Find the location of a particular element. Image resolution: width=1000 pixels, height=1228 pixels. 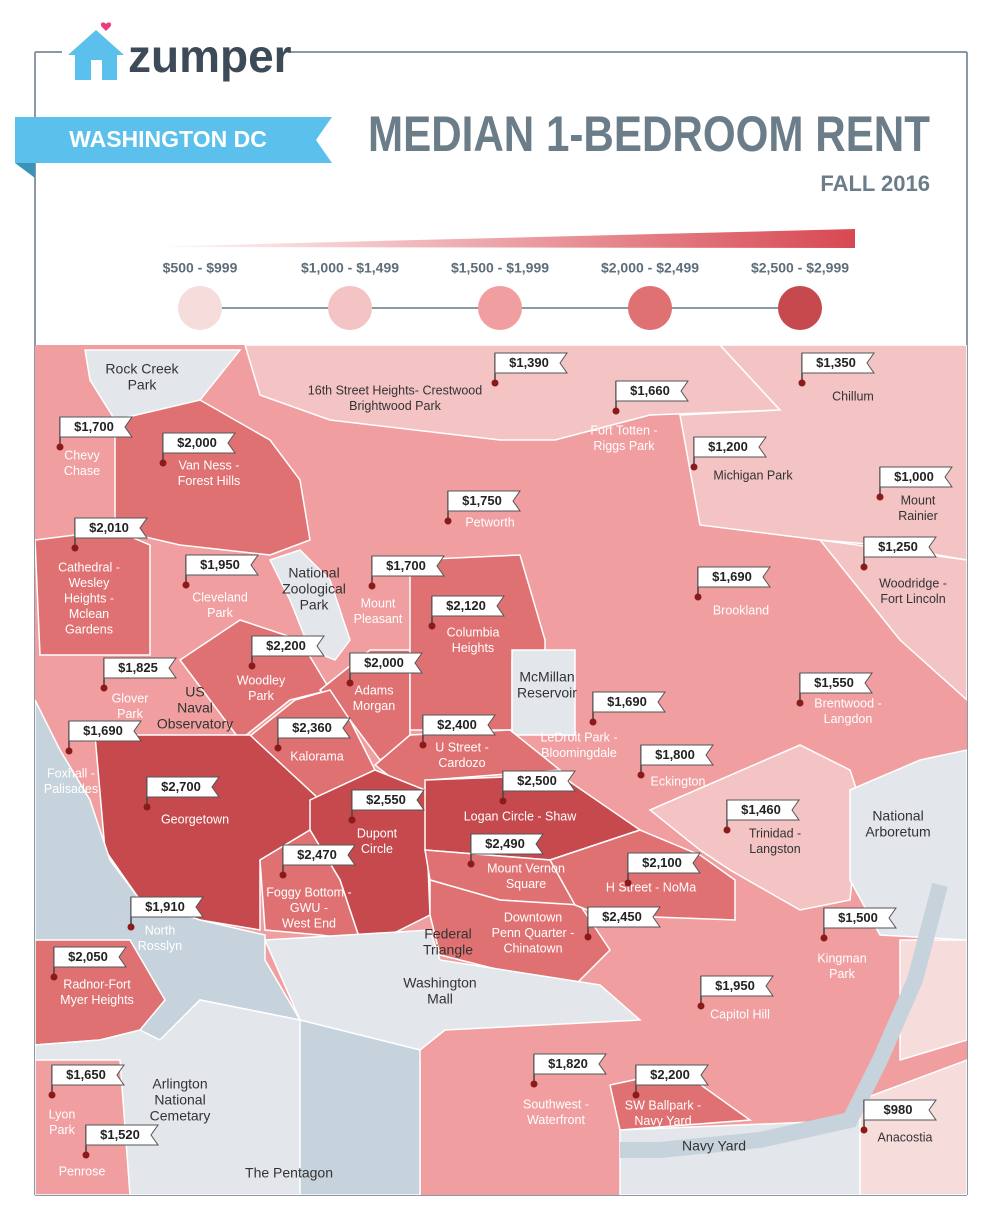

city-ribbon: WASHINGTON DC is located at coordinates (173, 147).